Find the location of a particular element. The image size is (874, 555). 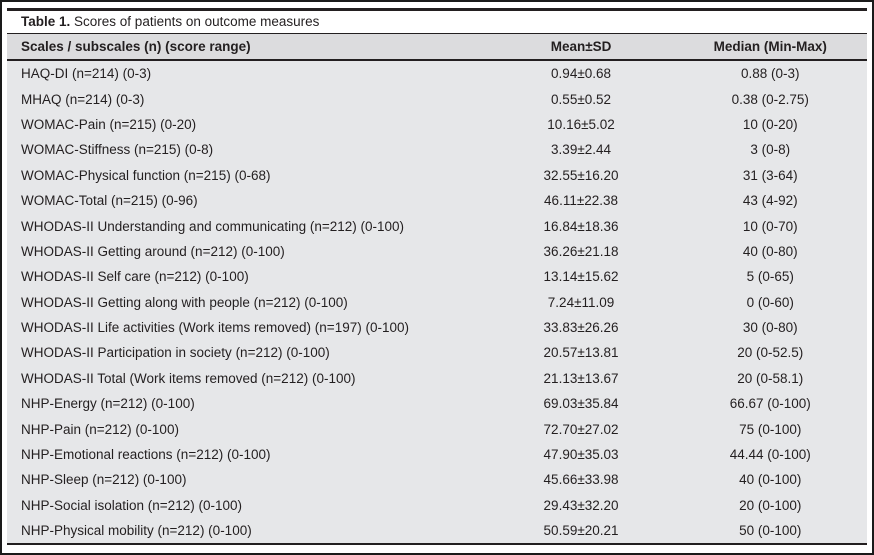

mean-sd-cell: 50.59±20.21 is located at coordinates (581, 532).